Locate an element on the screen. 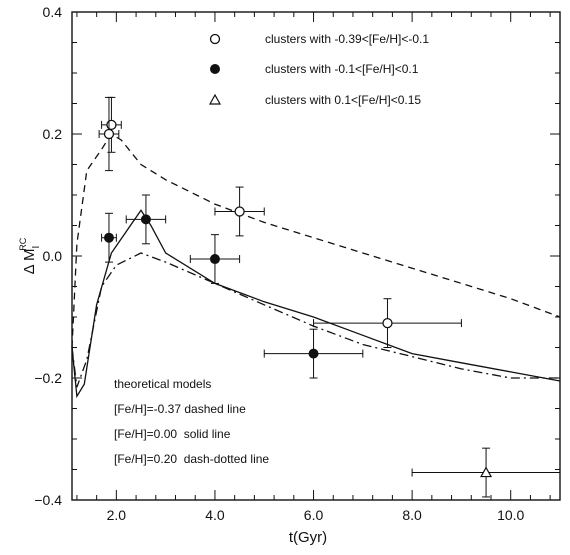  model-note: [Fe/H]=-0.37 dashed line is located at coordinates (180, 409).